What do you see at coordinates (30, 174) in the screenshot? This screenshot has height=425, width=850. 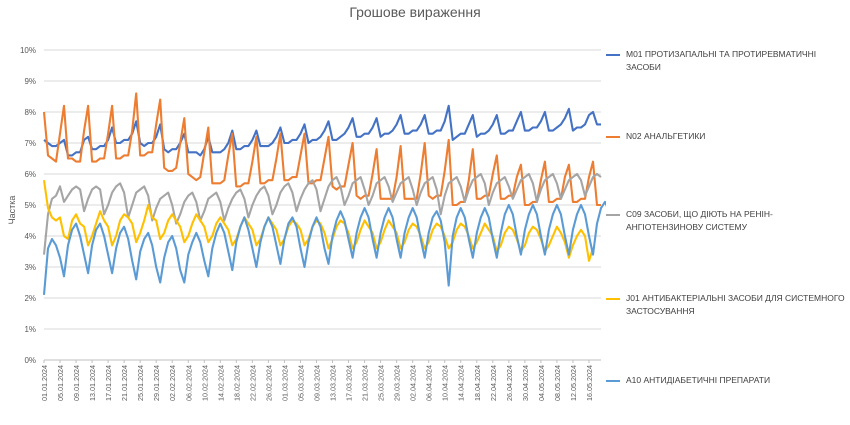 I see `y-tick-label: 6%` at bounding box center [30, 174].